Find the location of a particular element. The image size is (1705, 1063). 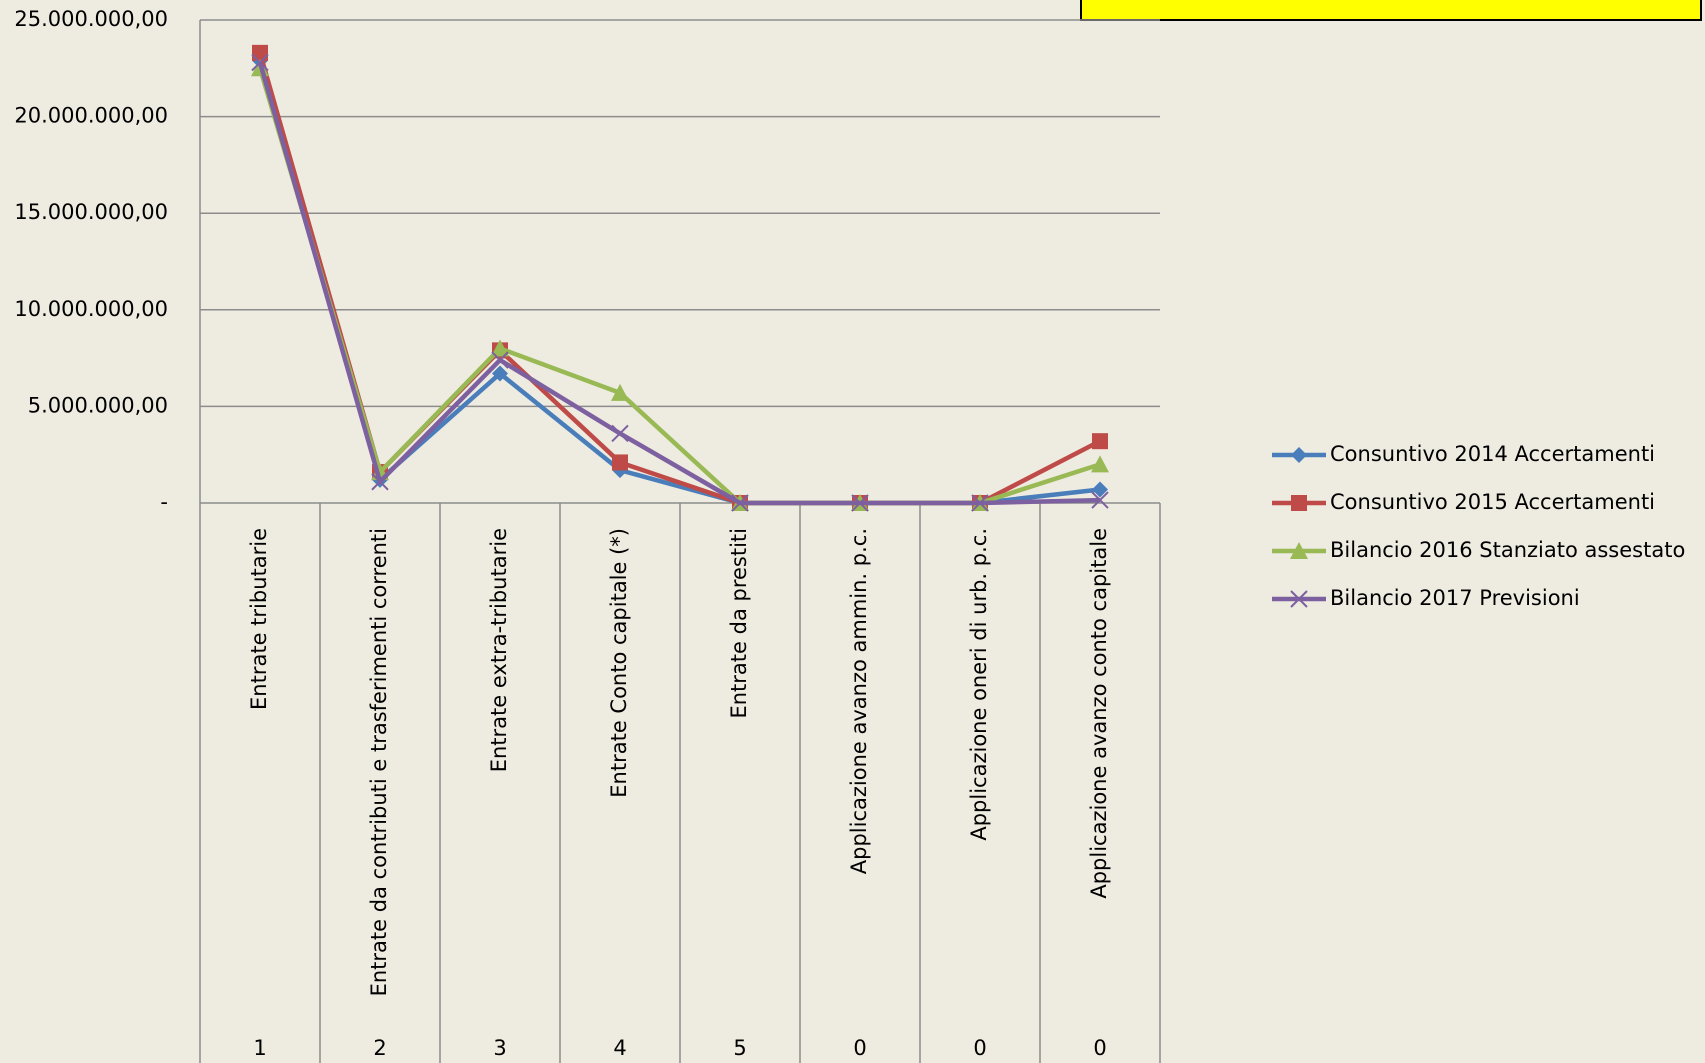

x-tick-label: Applicazione avanzo ammin. p.c. is located at coordinates (859, 701).